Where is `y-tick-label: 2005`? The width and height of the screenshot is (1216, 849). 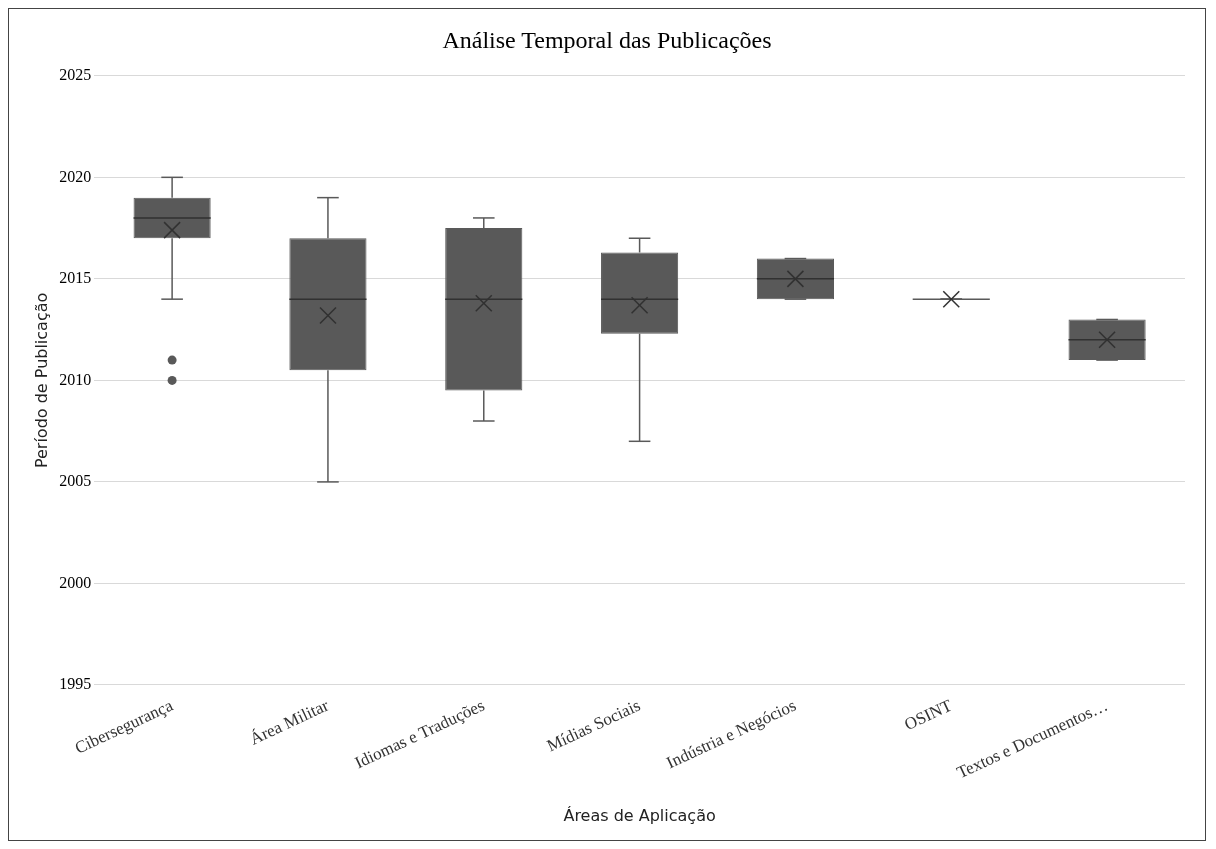 y-tick-label: 2005 is located at coordinates (75, 481).